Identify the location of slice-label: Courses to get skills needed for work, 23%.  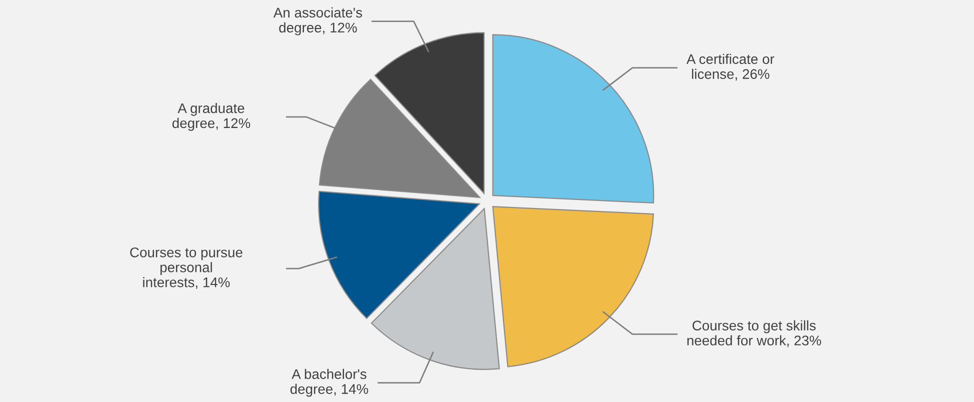
(754, 334).